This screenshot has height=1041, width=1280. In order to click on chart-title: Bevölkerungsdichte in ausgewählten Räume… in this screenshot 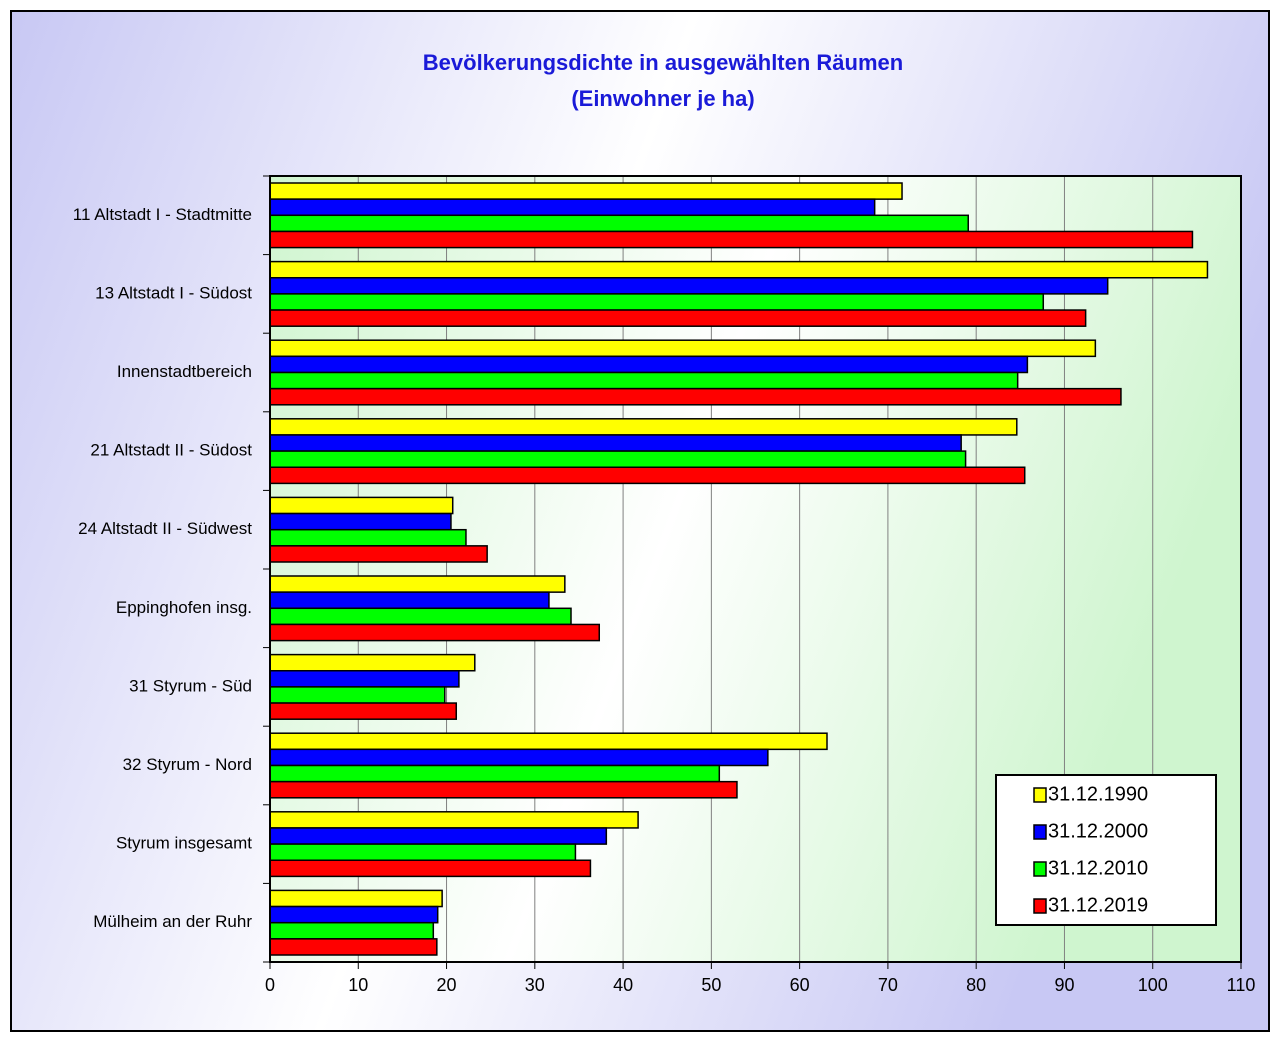, I will do `click(663, 62)`.